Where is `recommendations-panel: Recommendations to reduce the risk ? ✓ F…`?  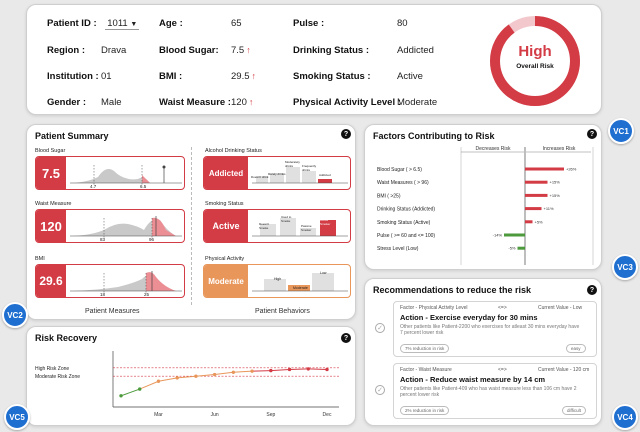 recommendations-panel: Recommendations to reduce the risk ? ✓ F… is located at coordinates (483, 352).